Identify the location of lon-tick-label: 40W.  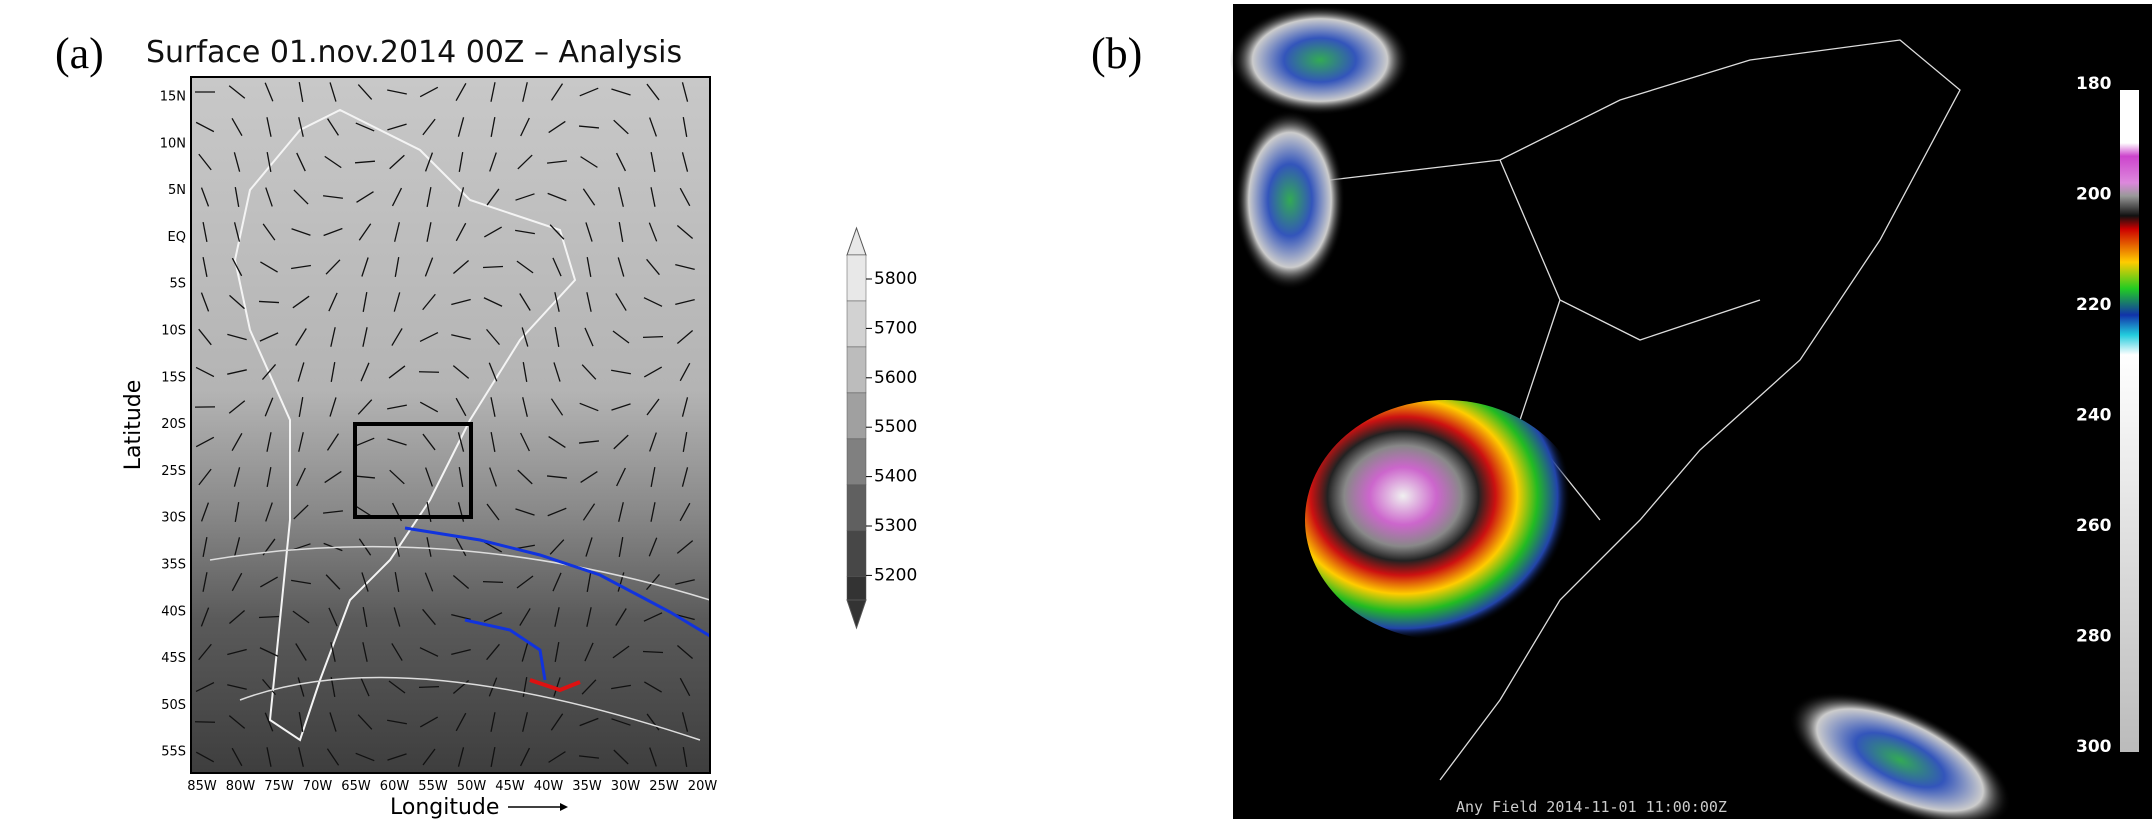
(549, 786).